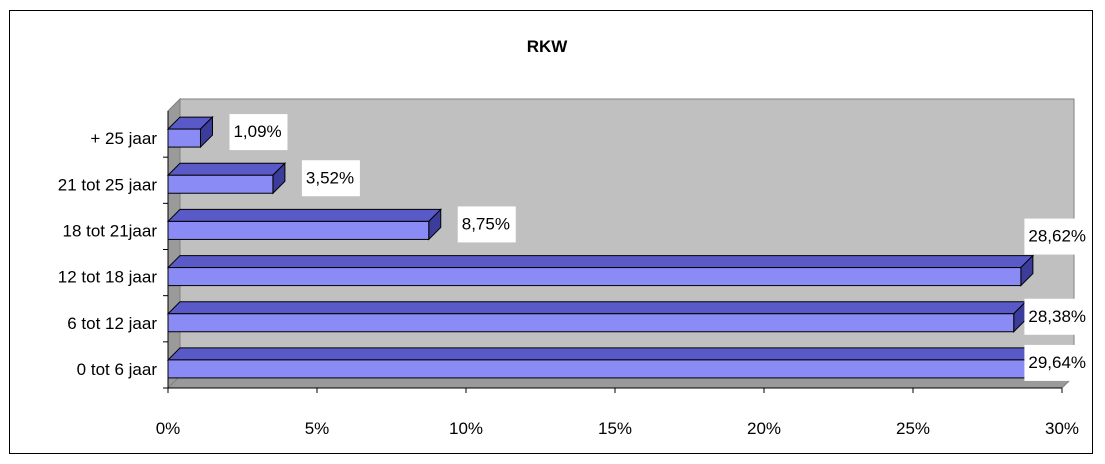 The image size is (1105, 464). What do you see at coordinates (913, 428) in the screenshot?
I see `x-tick-label: 25%` at bounding box center [913, 428].